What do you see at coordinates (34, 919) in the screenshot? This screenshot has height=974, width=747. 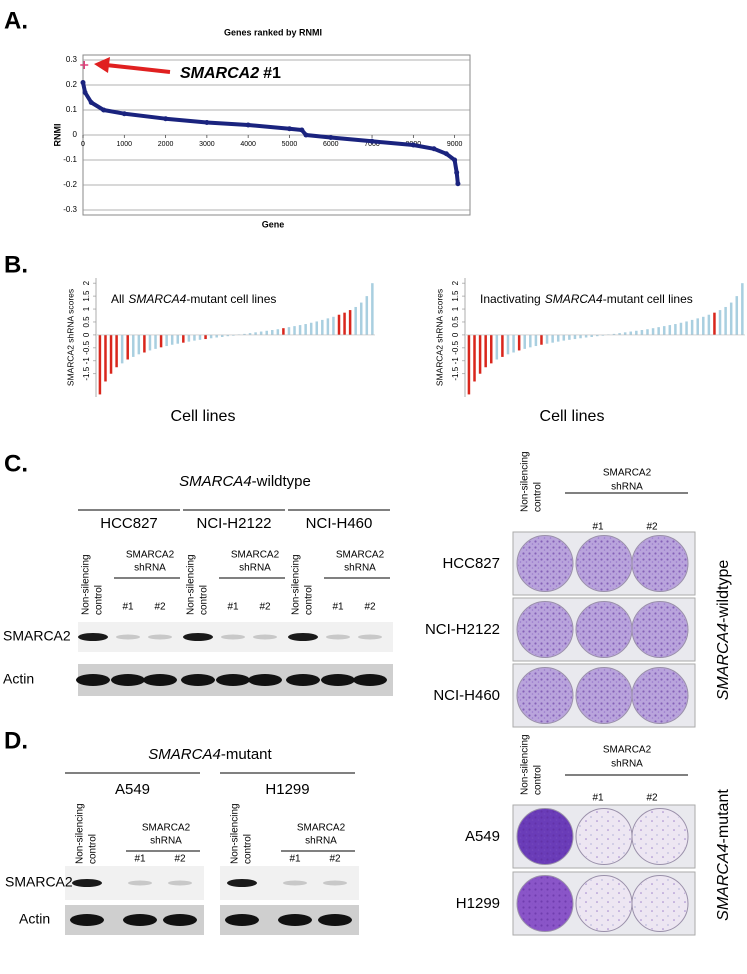 I see `blot-label: Actin` at bounding box center [34, 919].